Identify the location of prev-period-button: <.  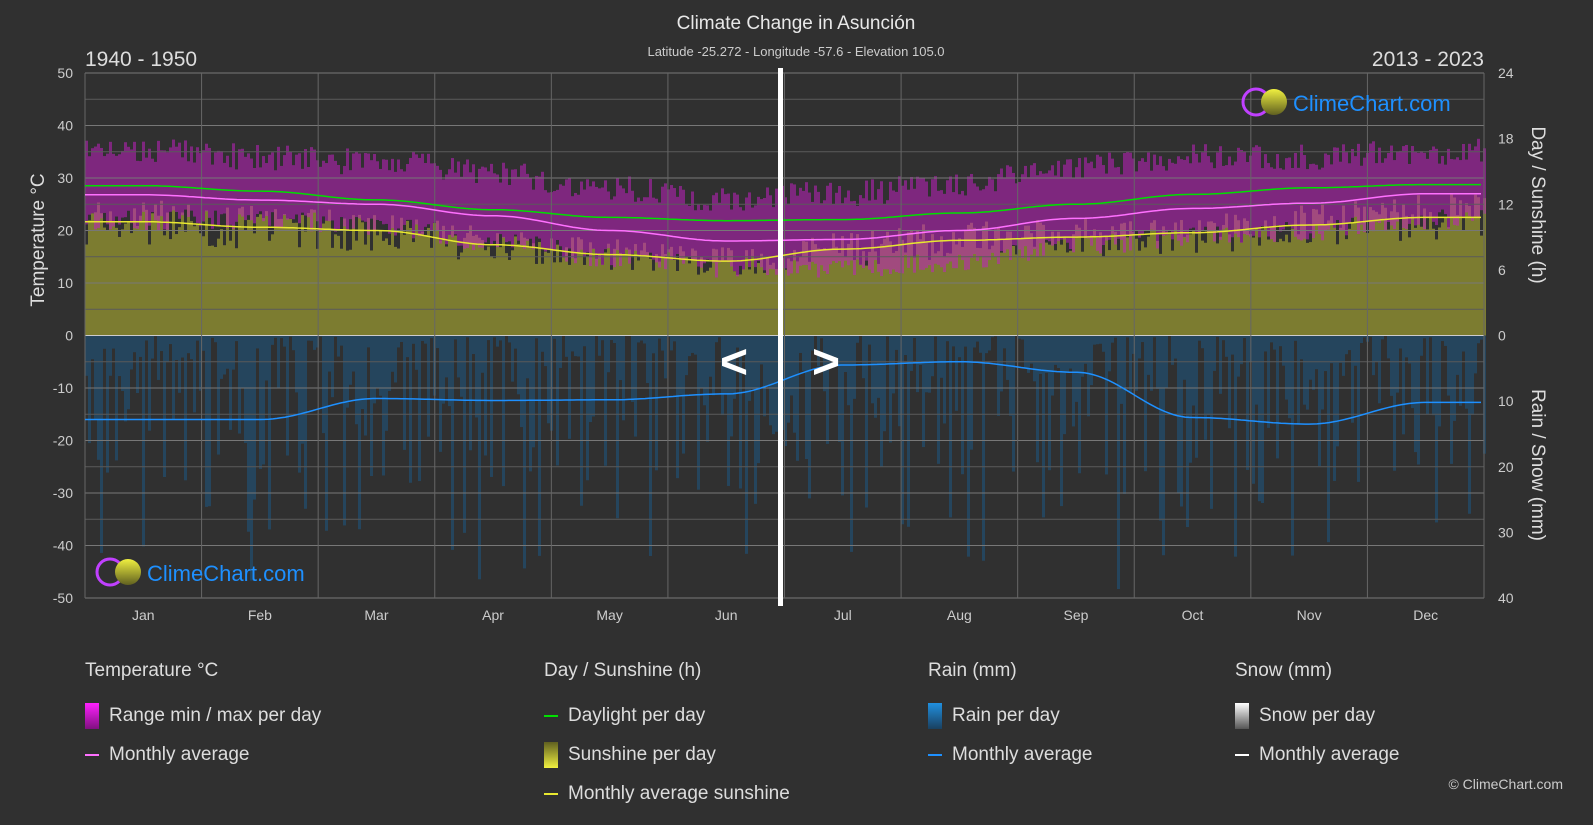
(734, 362).